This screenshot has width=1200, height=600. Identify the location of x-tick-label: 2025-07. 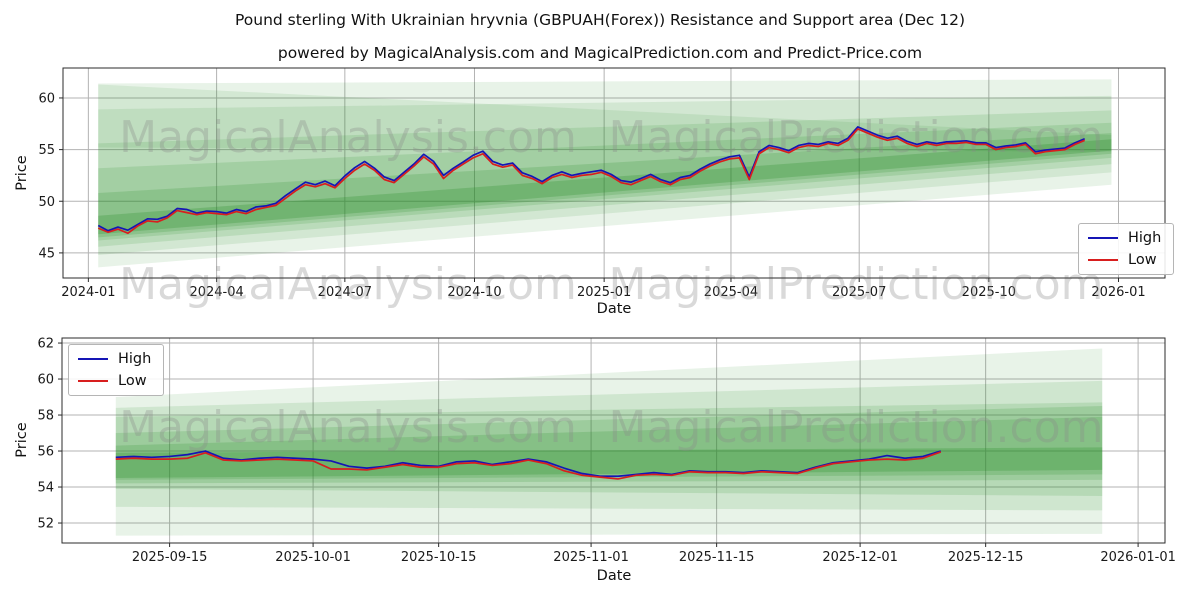
(859, 292).